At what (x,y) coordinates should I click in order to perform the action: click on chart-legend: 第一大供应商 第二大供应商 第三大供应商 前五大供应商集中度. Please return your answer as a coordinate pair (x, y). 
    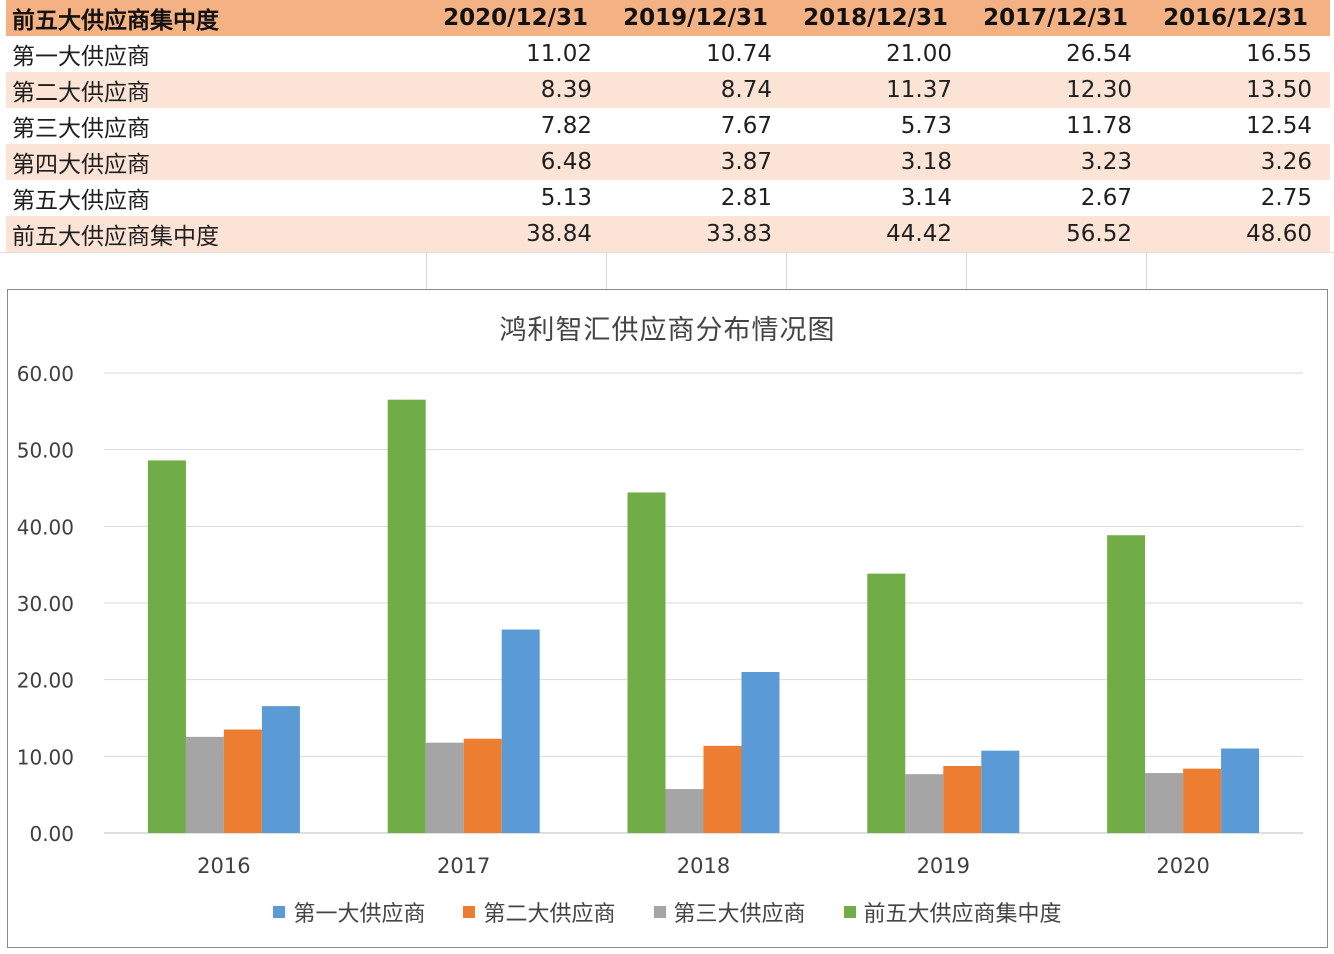
    Looking at the image, I should click on (667, 912).